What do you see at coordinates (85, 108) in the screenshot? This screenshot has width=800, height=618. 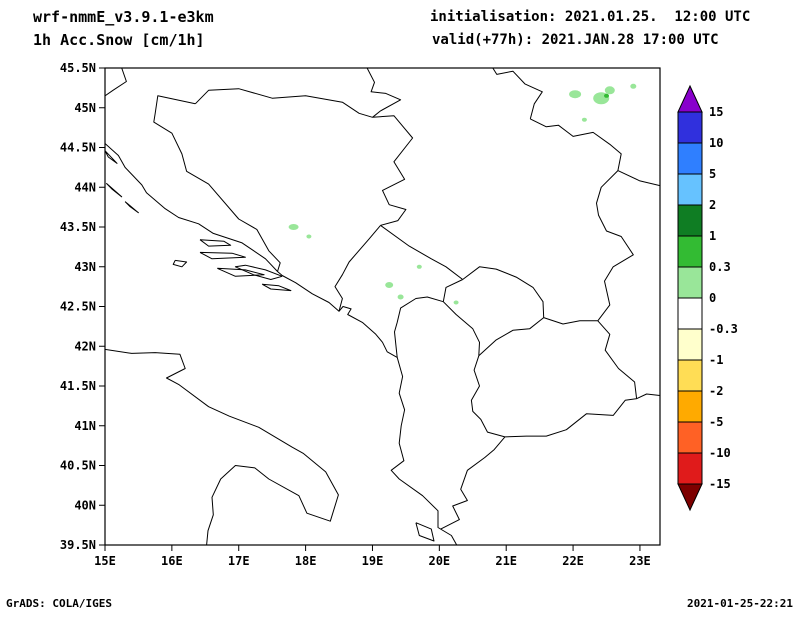 I see `y-tick-label: 45N` at bounding box center [85, 108].